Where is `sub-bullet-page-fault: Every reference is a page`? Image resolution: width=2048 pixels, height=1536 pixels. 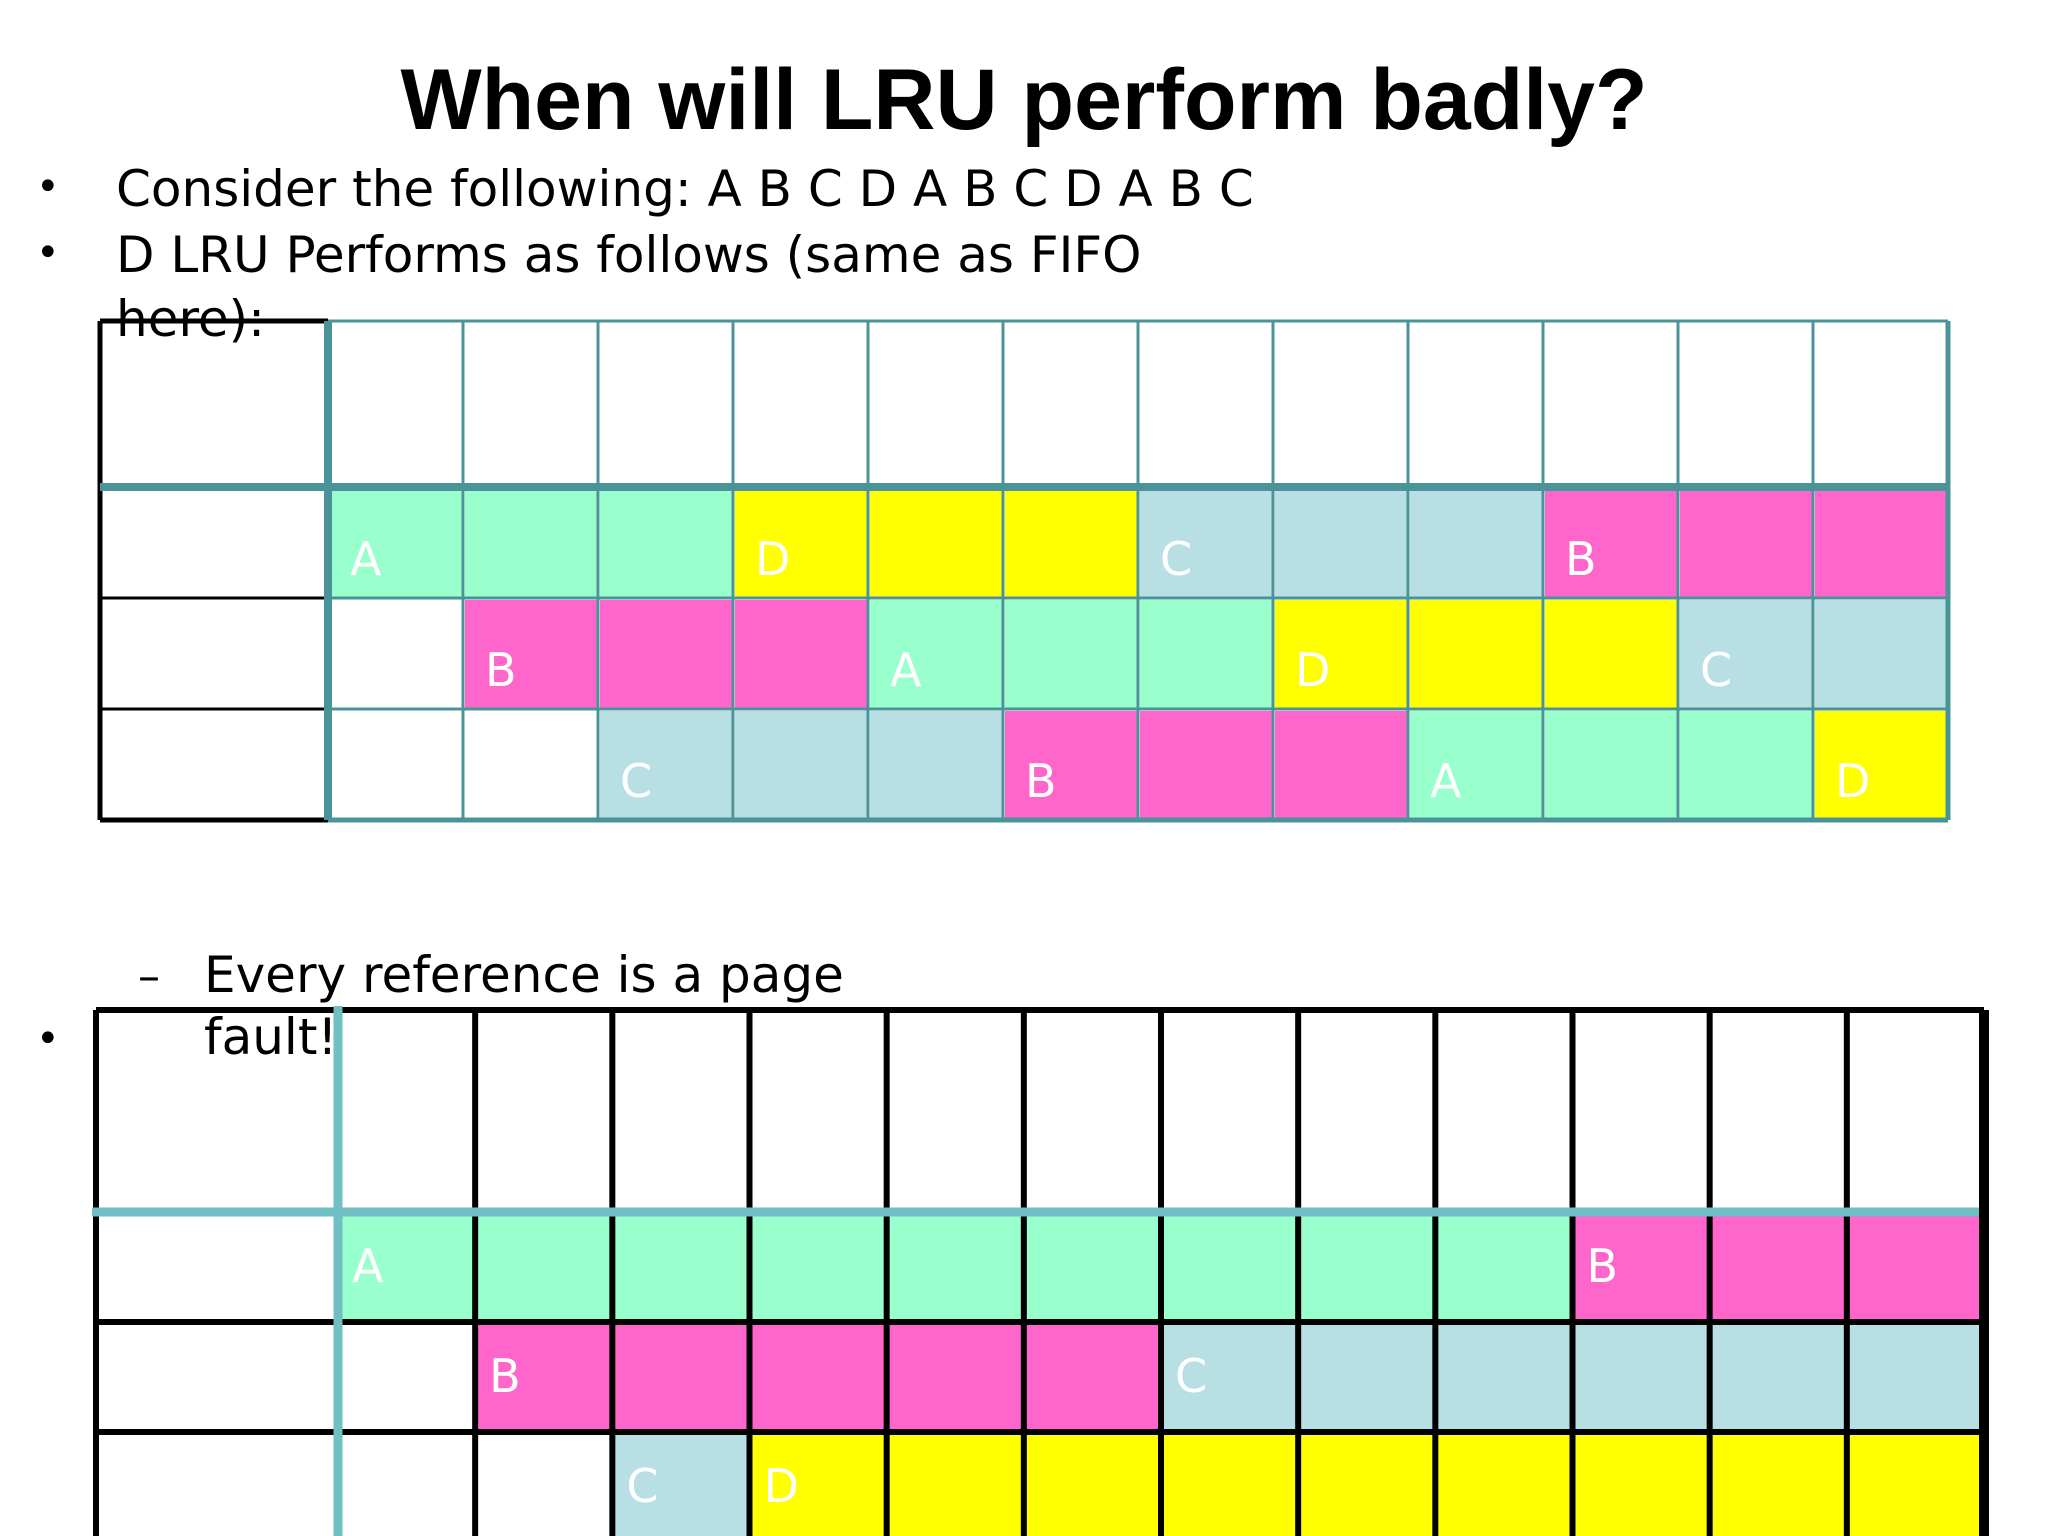
sub-bullet-page-fault: Every reference is a page is located at coordinates (524, 975).